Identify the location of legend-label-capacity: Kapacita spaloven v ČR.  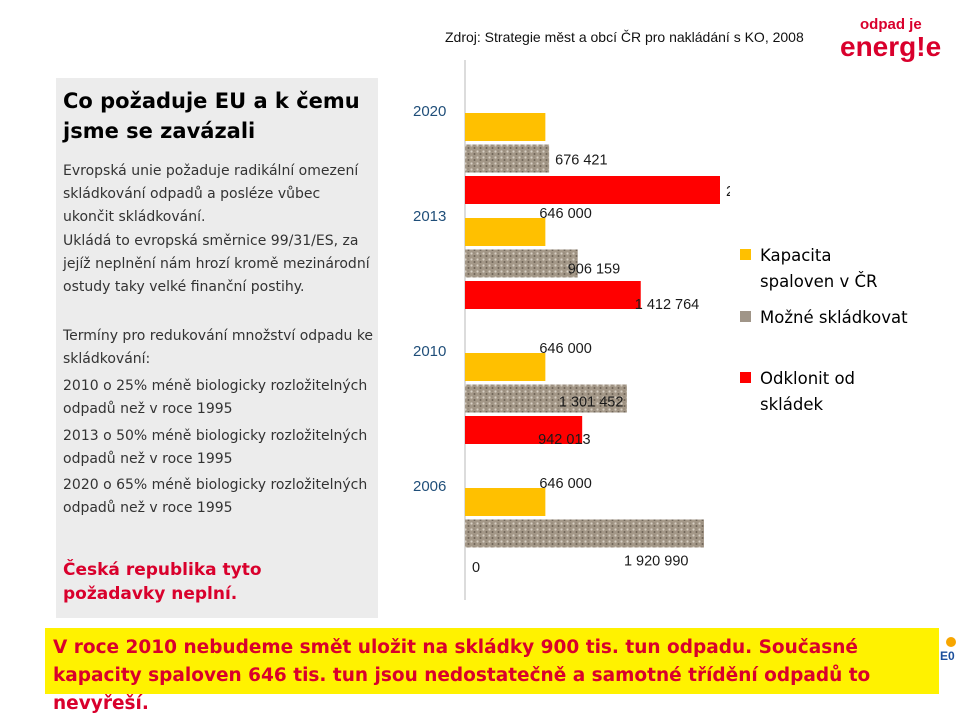
(819, 268).